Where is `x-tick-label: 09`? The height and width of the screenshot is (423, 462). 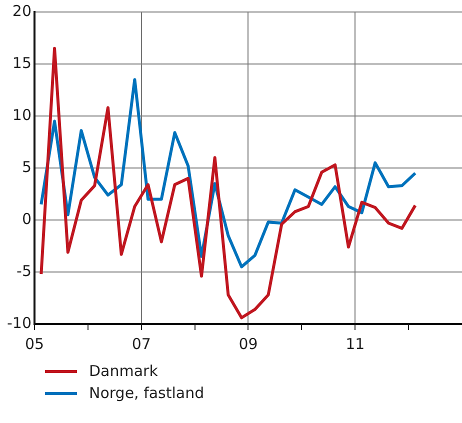 x-tick-label: 09 is located at coordinates (248, 343).